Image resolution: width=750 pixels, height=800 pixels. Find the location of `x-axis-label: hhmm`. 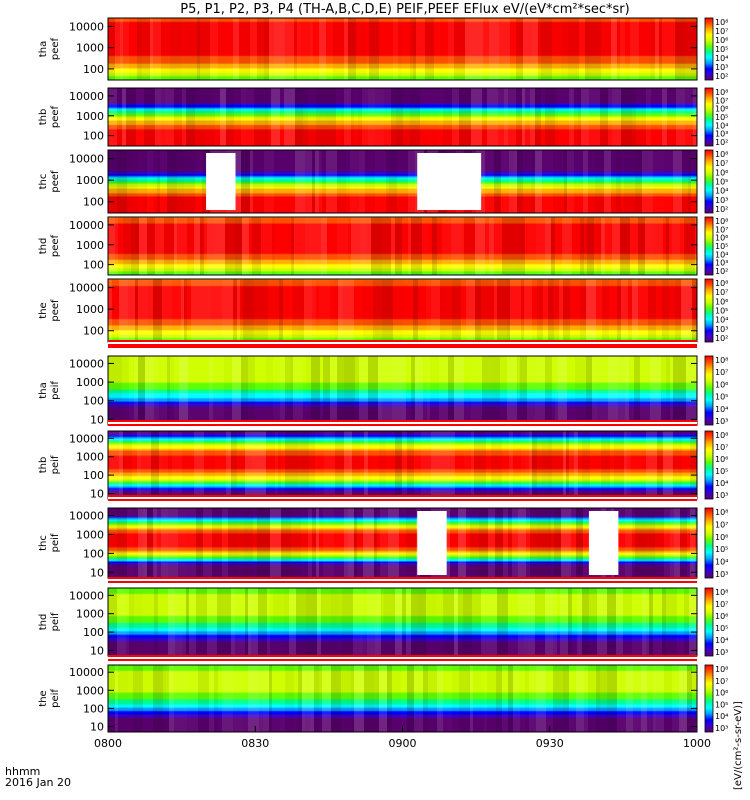

x-axis-label: hhmm is located at coordinates (22, 771).